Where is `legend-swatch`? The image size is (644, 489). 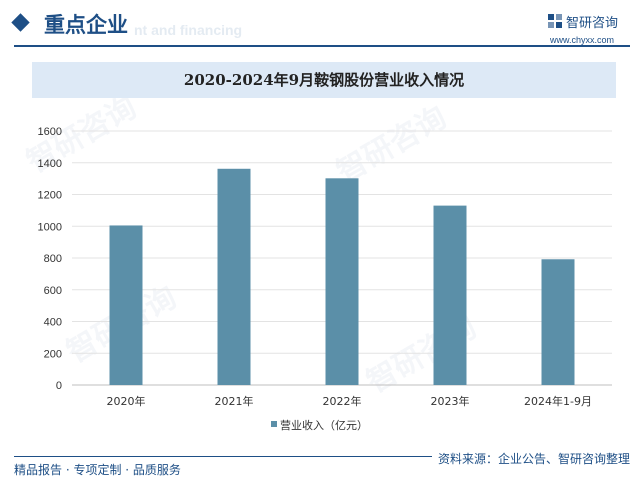
legend-swatch is located at coordinates (274, 424).